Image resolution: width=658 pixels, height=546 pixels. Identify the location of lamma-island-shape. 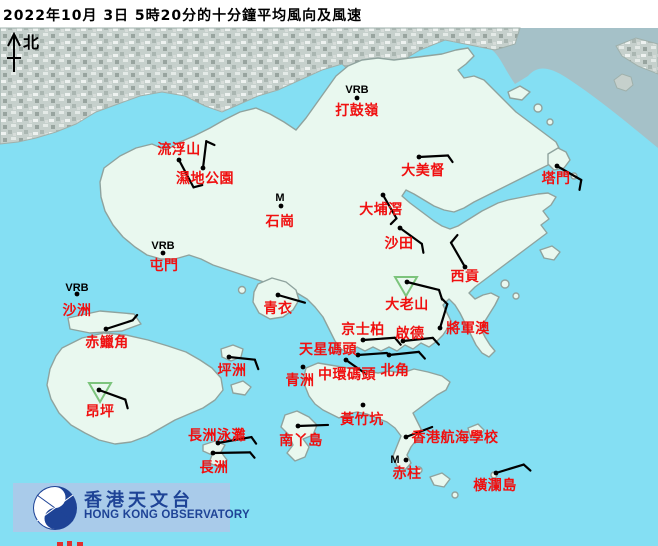
(299, 436).